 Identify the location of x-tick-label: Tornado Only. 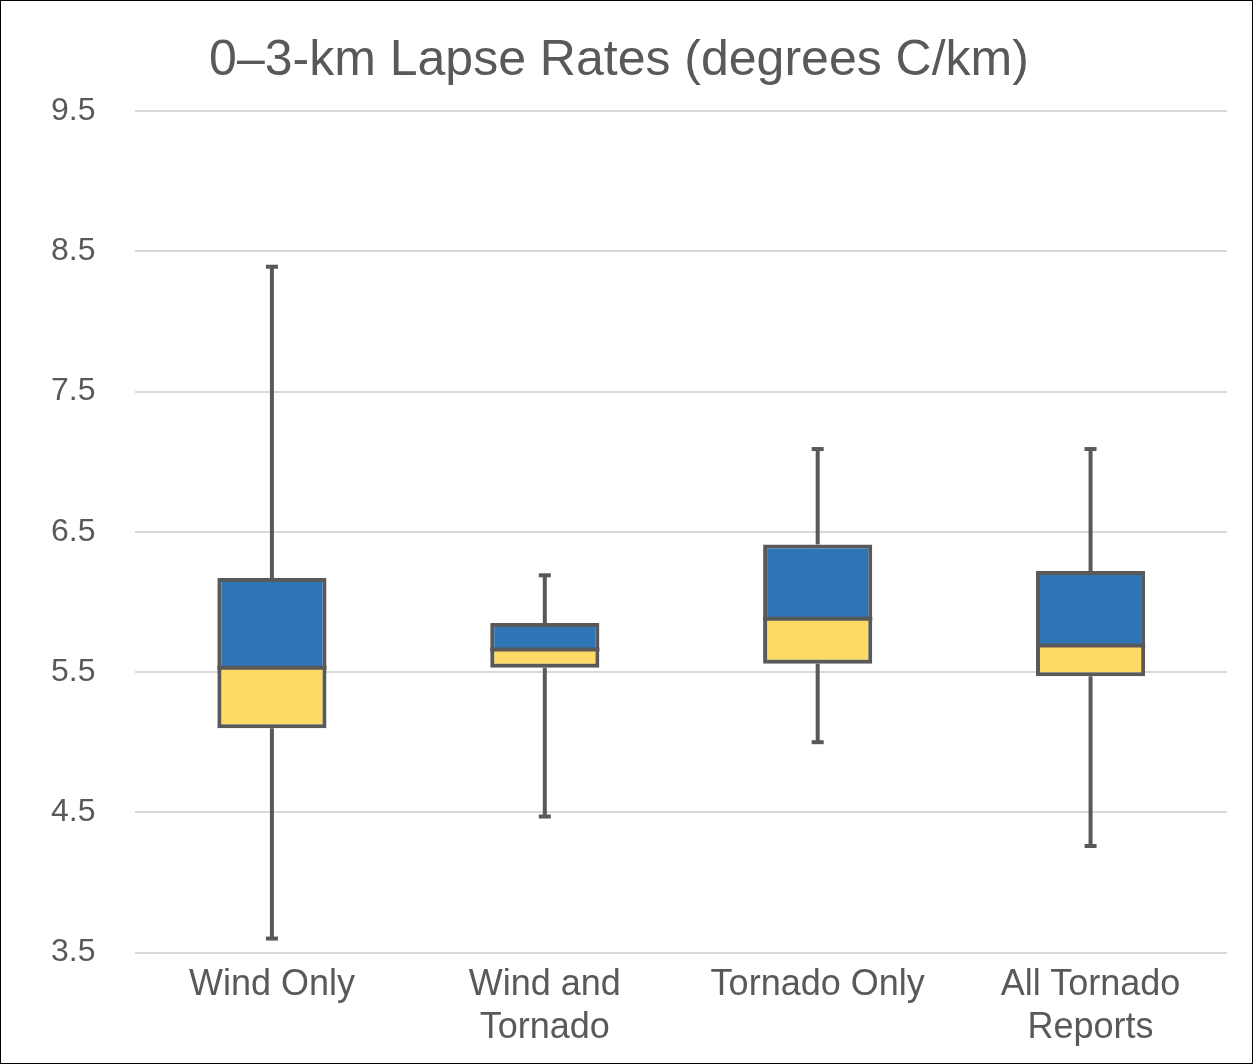
(817, 983).